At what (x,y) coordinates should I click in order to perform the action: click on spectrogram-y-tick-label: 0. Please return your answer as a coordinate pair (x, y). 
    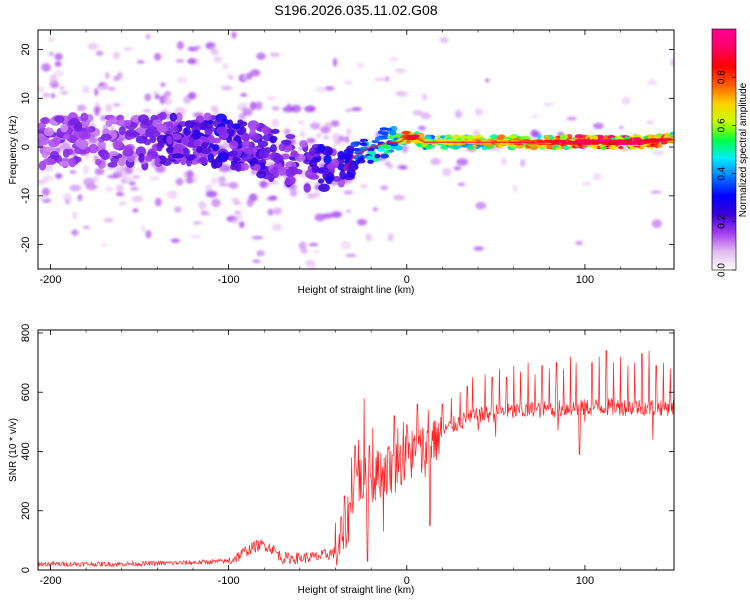
    Looking at the image, I should click on (26, 147).